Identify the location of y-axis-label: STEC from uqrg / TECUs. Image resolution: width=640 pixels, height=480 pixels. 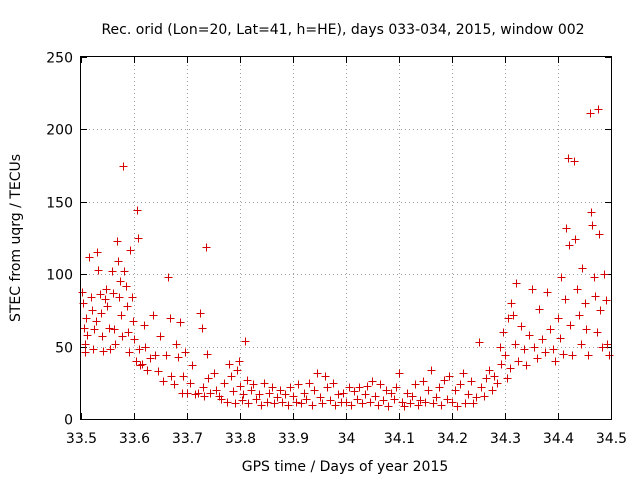
(16, 238).